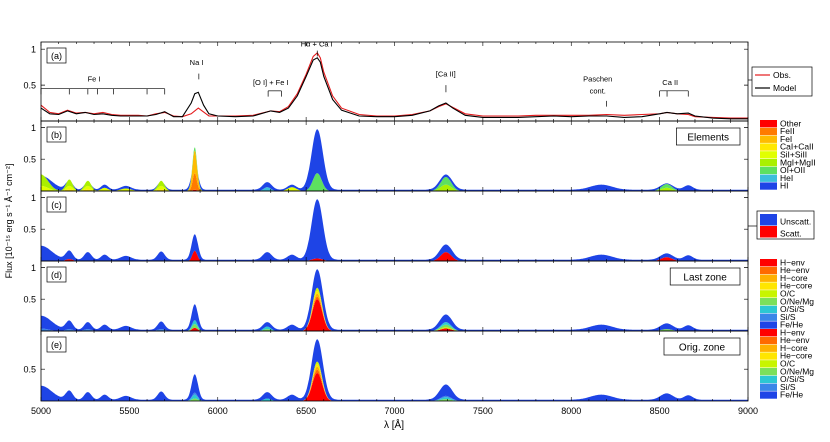  I want to click on x-tick-label: 6000, so click(218, 411).